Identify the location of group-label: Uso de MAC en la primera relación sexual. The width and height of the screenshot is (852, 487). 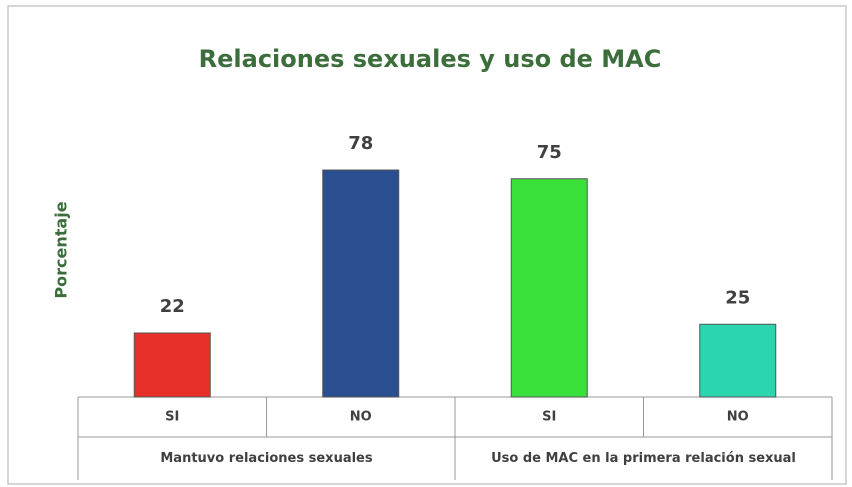
(643, 458).